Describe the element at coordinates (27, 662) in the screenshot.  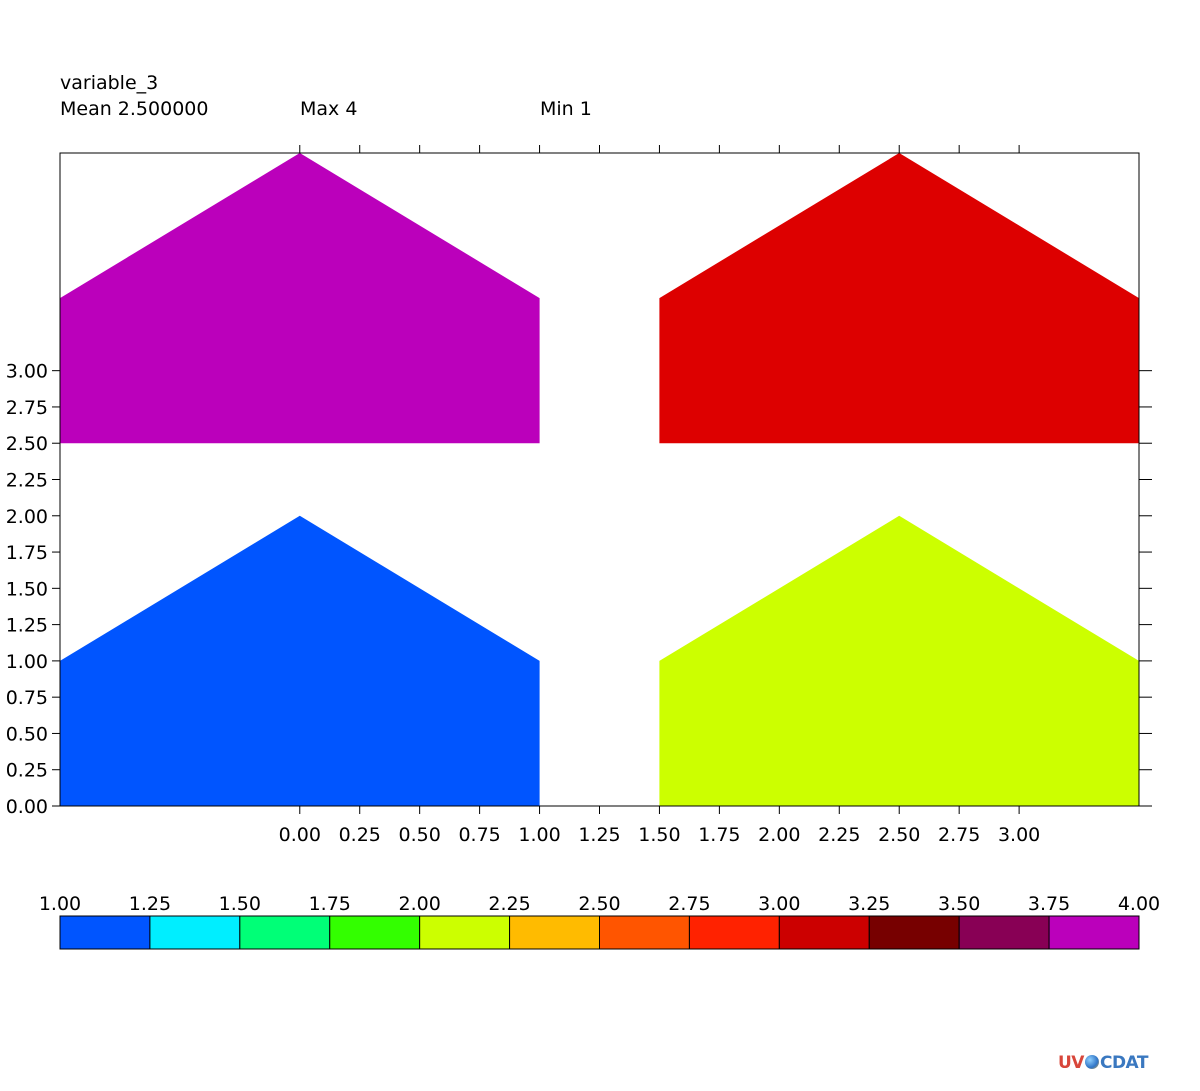
I see `y-tick-label-4: 1.00` at that location.